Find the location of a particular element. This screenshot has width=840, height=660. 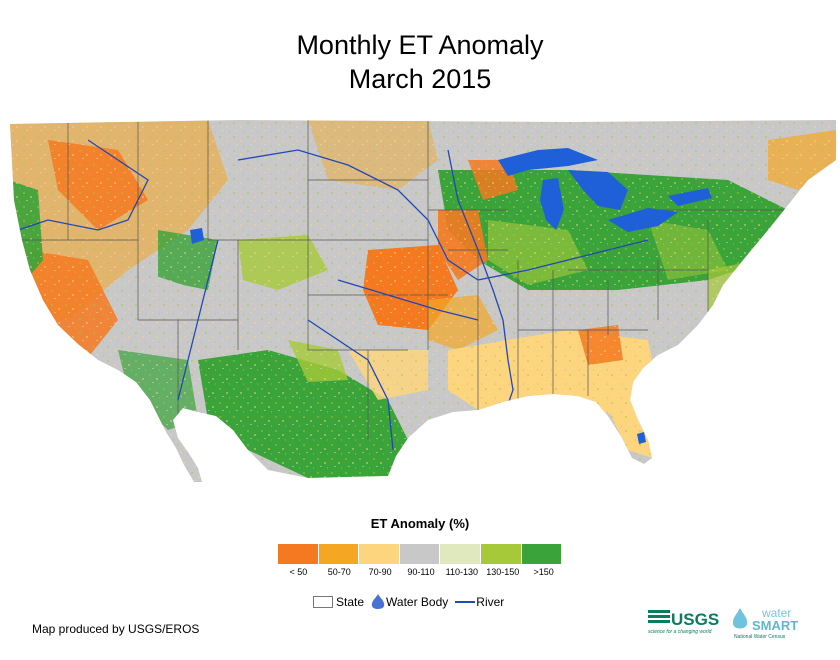

legend-label: 130-150 is located at coordinates (503, 572).